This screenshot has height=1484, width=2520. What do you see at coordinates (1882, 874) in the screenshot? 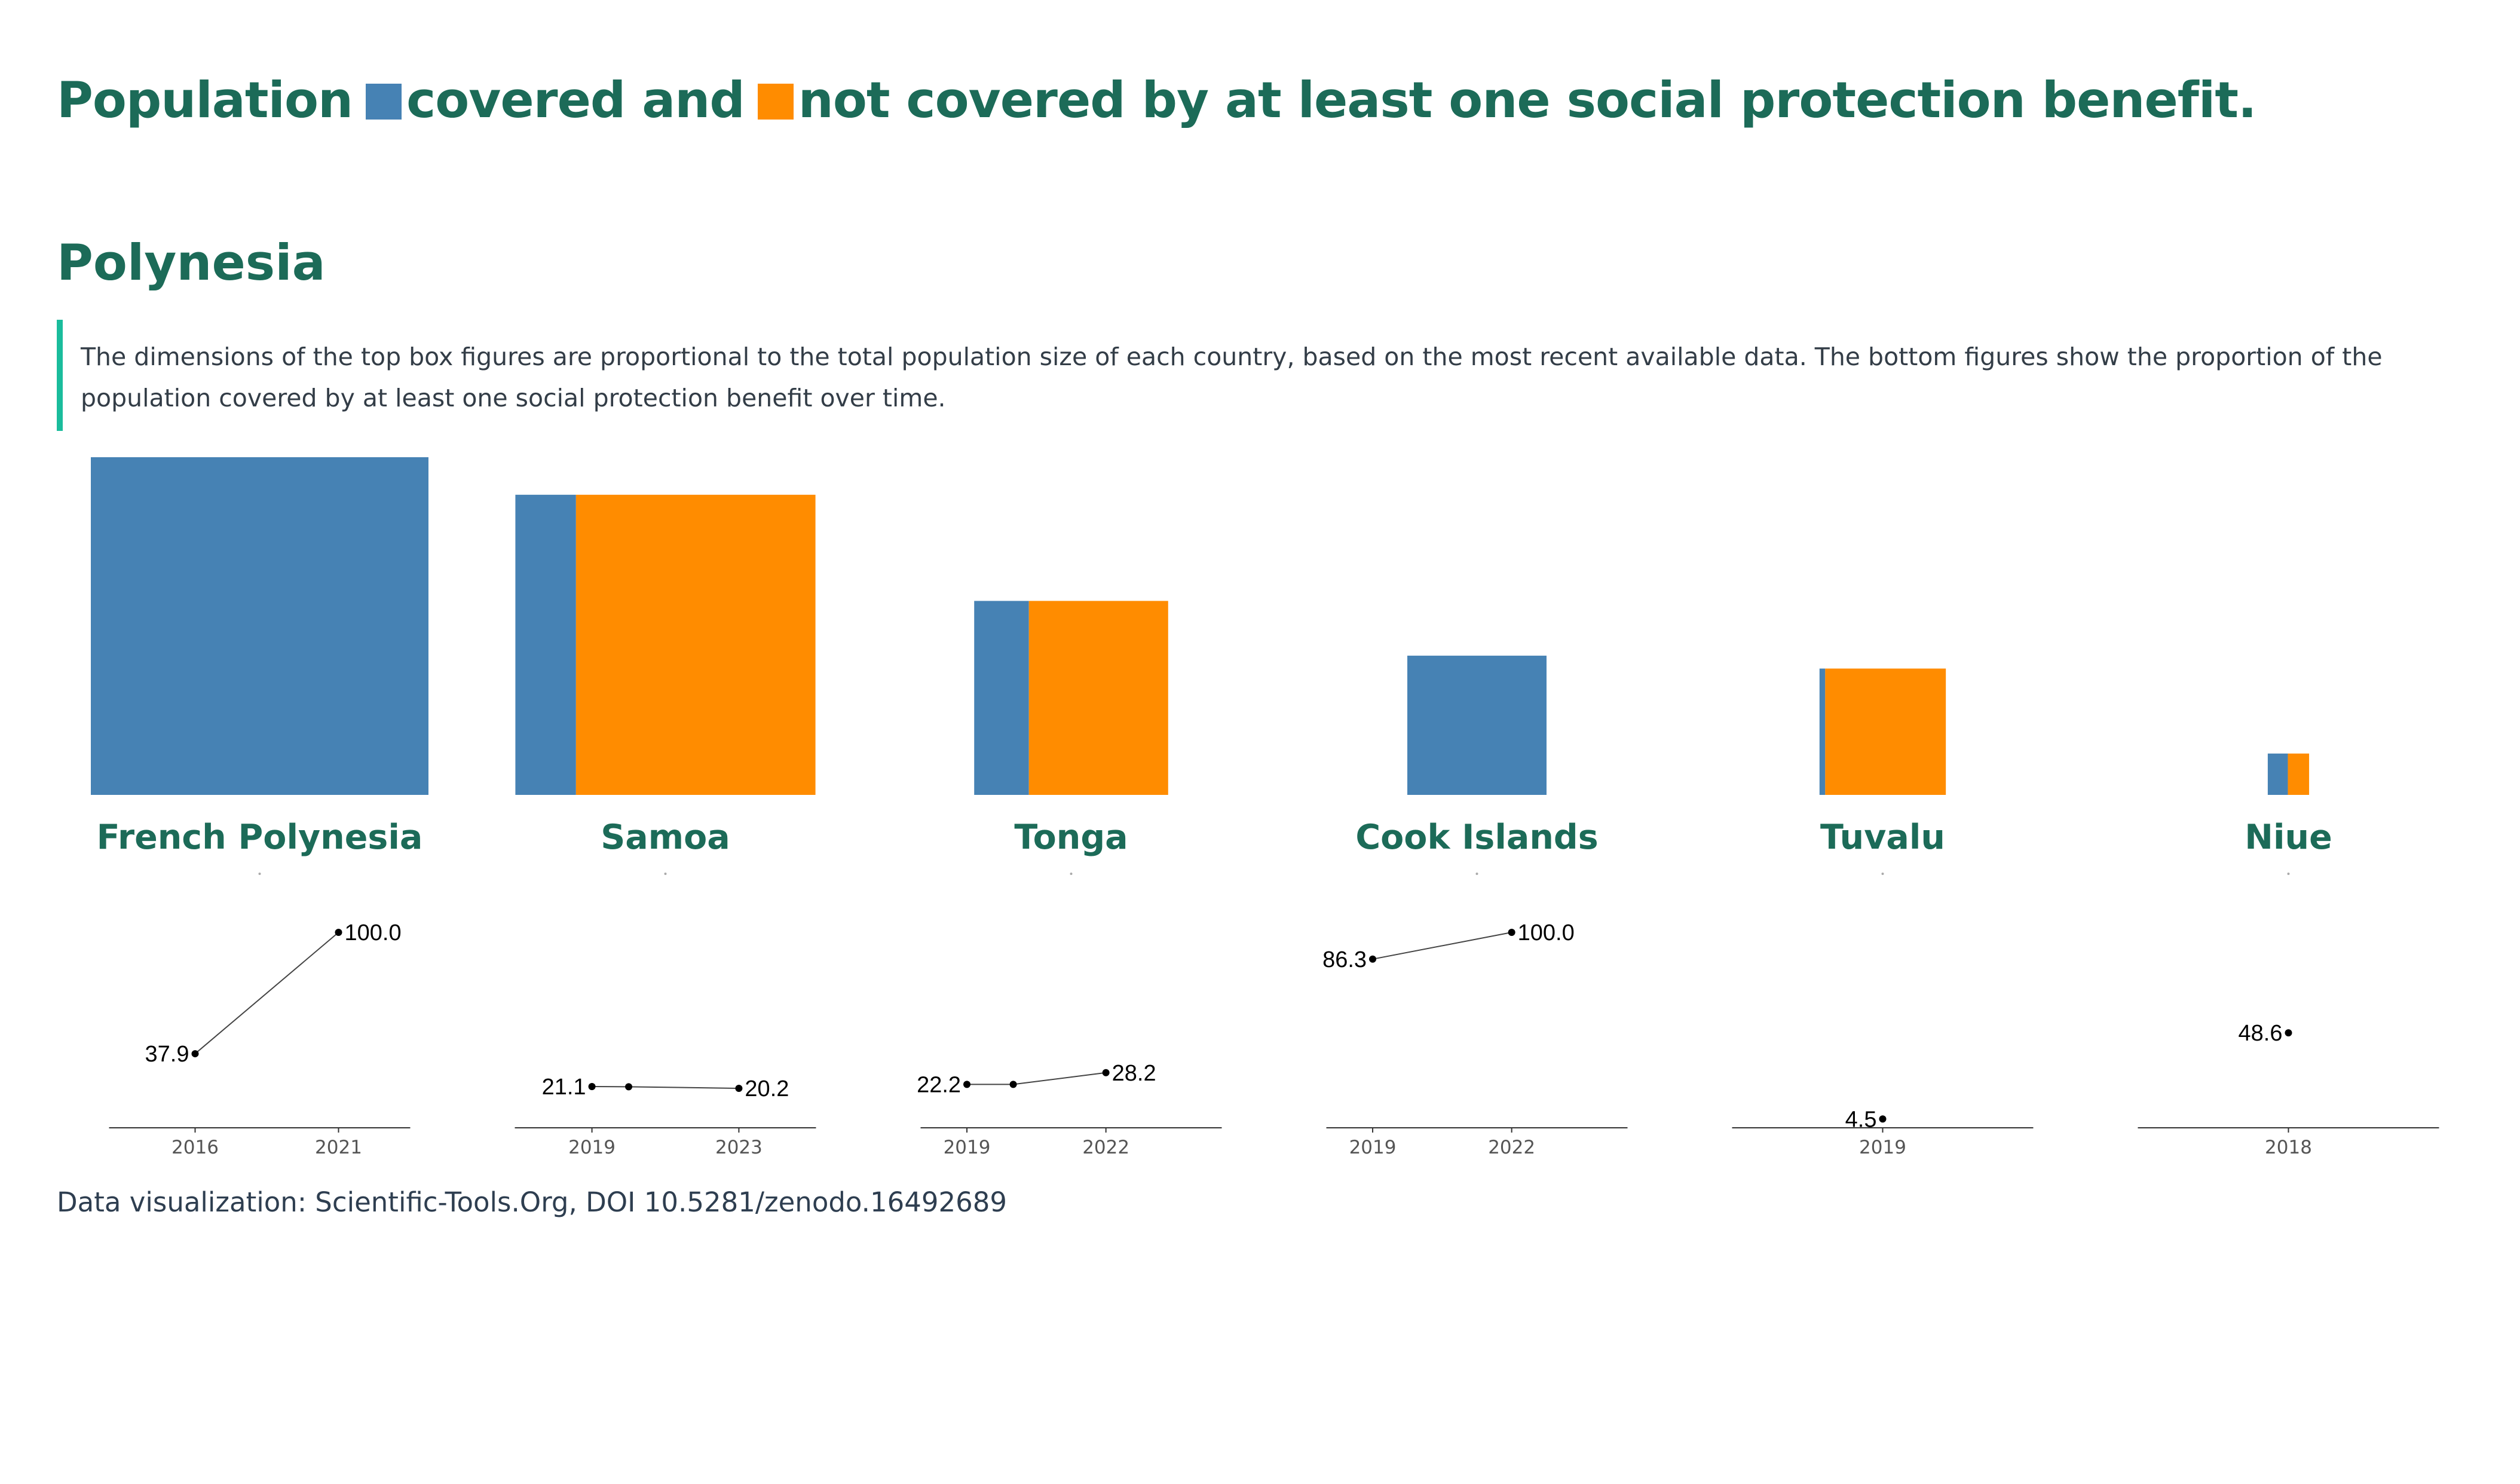
I see `tuvalu-name-marker` at bounding box center [1882, 874].